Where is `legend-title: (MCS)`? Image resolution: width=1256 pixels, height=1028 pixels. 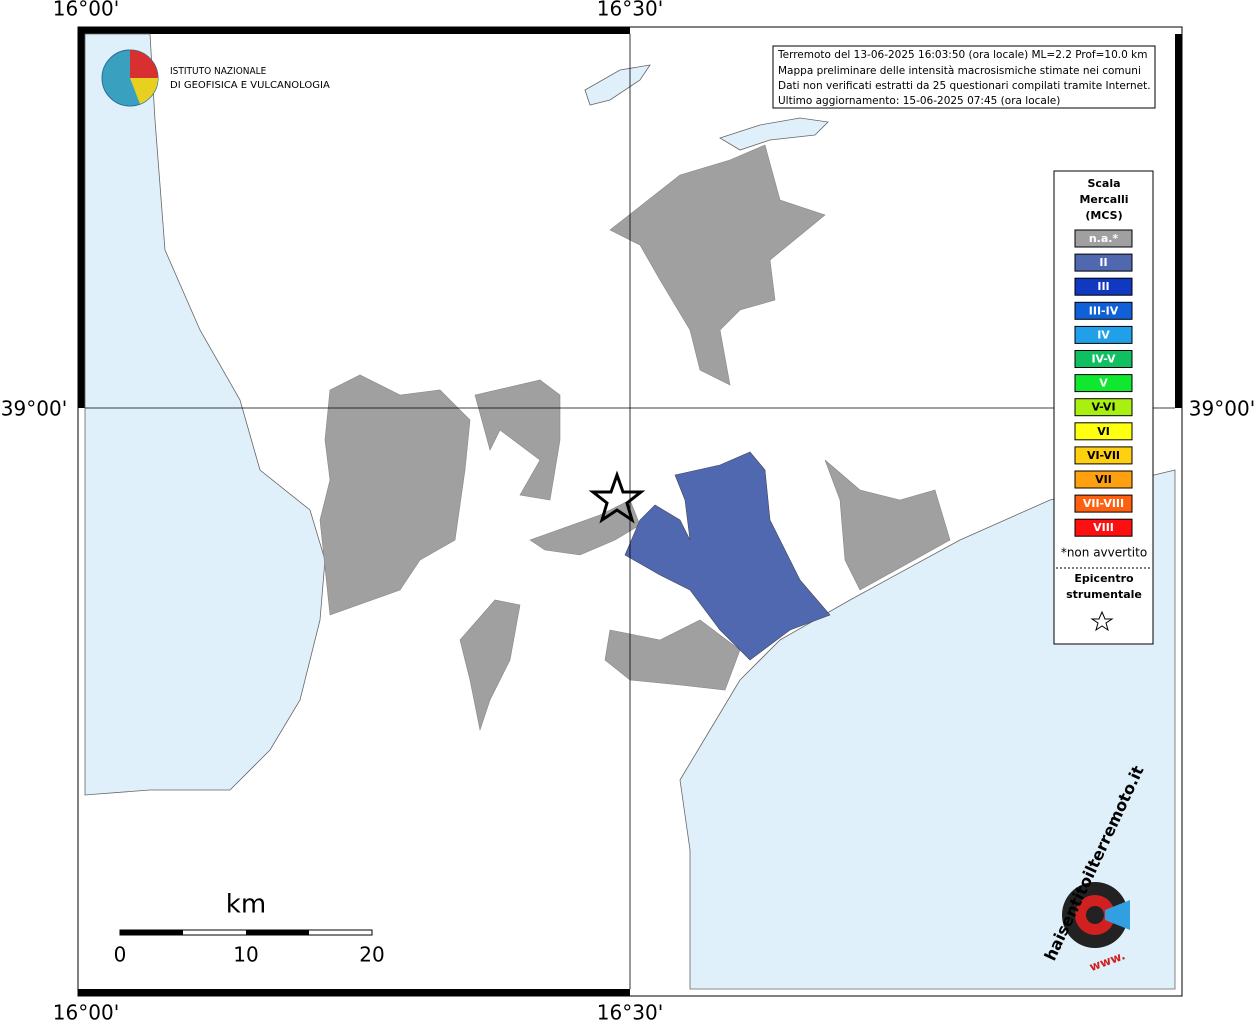
legend-title: (MCS) is located at coordinates (1103, 215).